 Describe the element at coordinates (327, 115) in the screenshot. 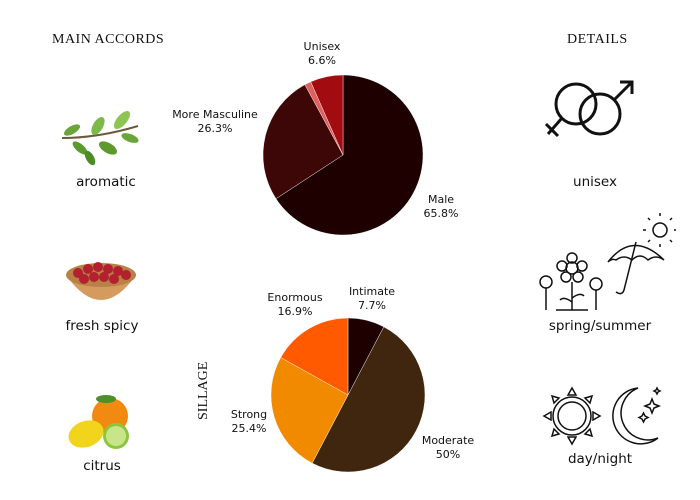

I see `pie-slice-unisex` at that location.